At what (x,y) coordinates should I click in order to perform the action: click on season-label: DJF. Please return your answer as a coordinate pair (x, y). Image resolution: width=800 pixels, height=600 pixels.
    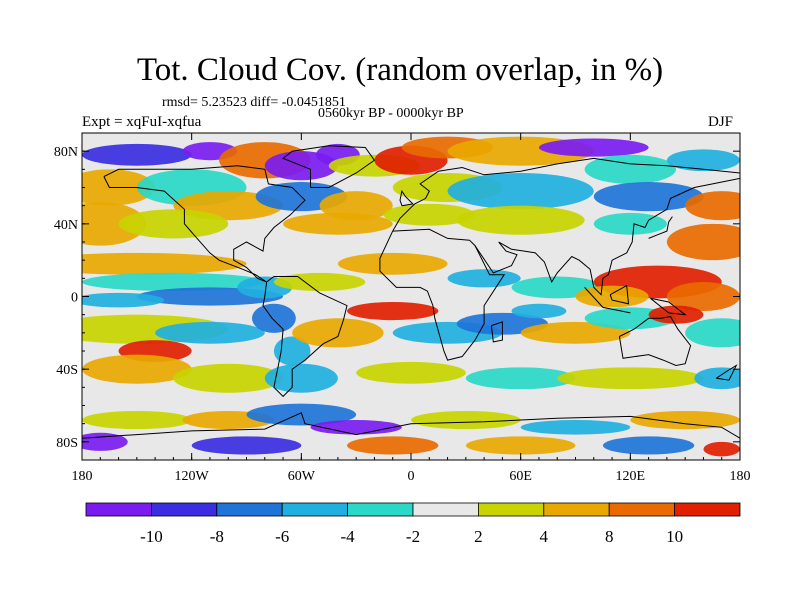
    Looking at the image, I should click on (721, 122).